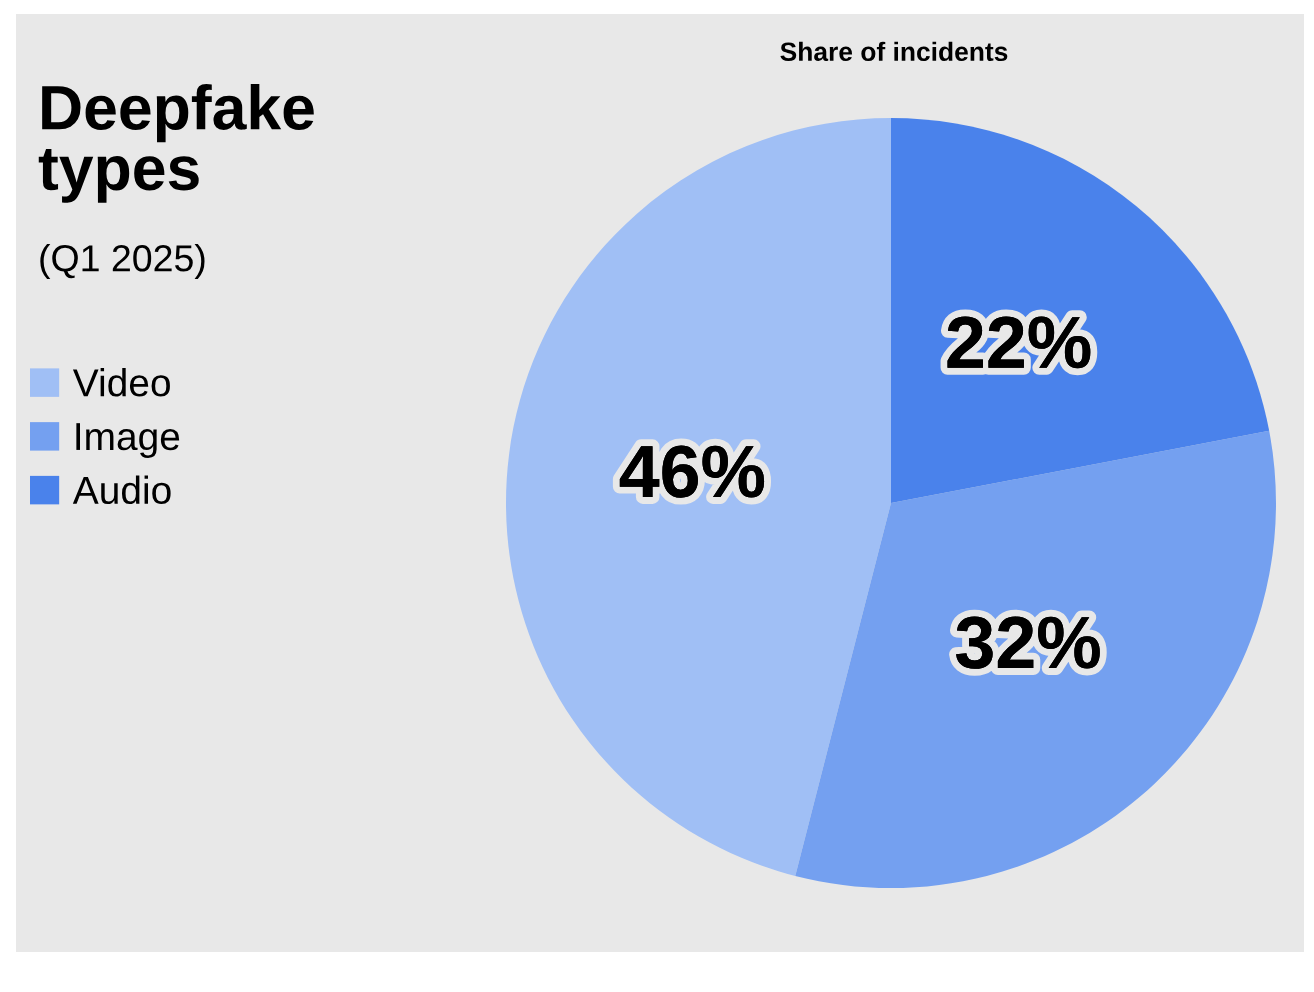 The height and width of the screenshot is (992, 1314). I want to click on data-label: 46%, so click(692, 471).